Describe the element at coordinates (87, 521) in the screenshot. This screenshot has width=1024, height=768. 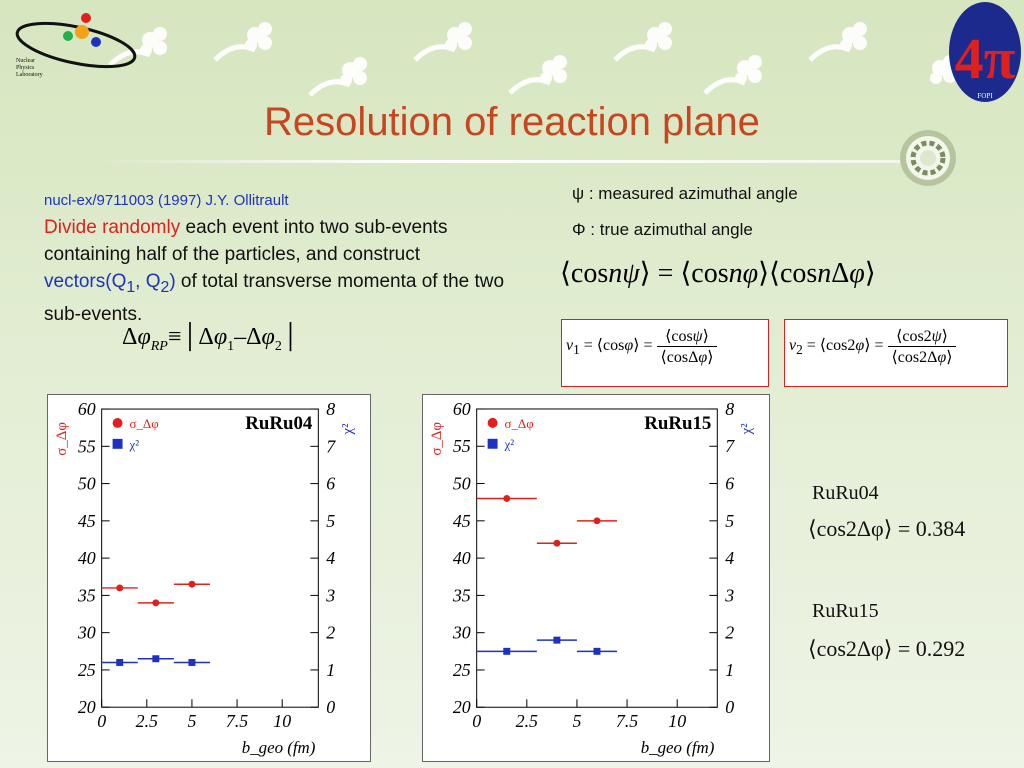
I see `y-left-tick-label: 45` at that location.